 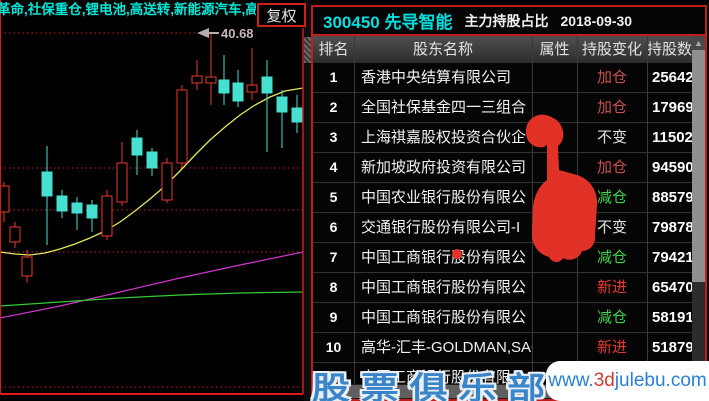 I want to click on table-cell: 79421, so click(x=672, y=257).